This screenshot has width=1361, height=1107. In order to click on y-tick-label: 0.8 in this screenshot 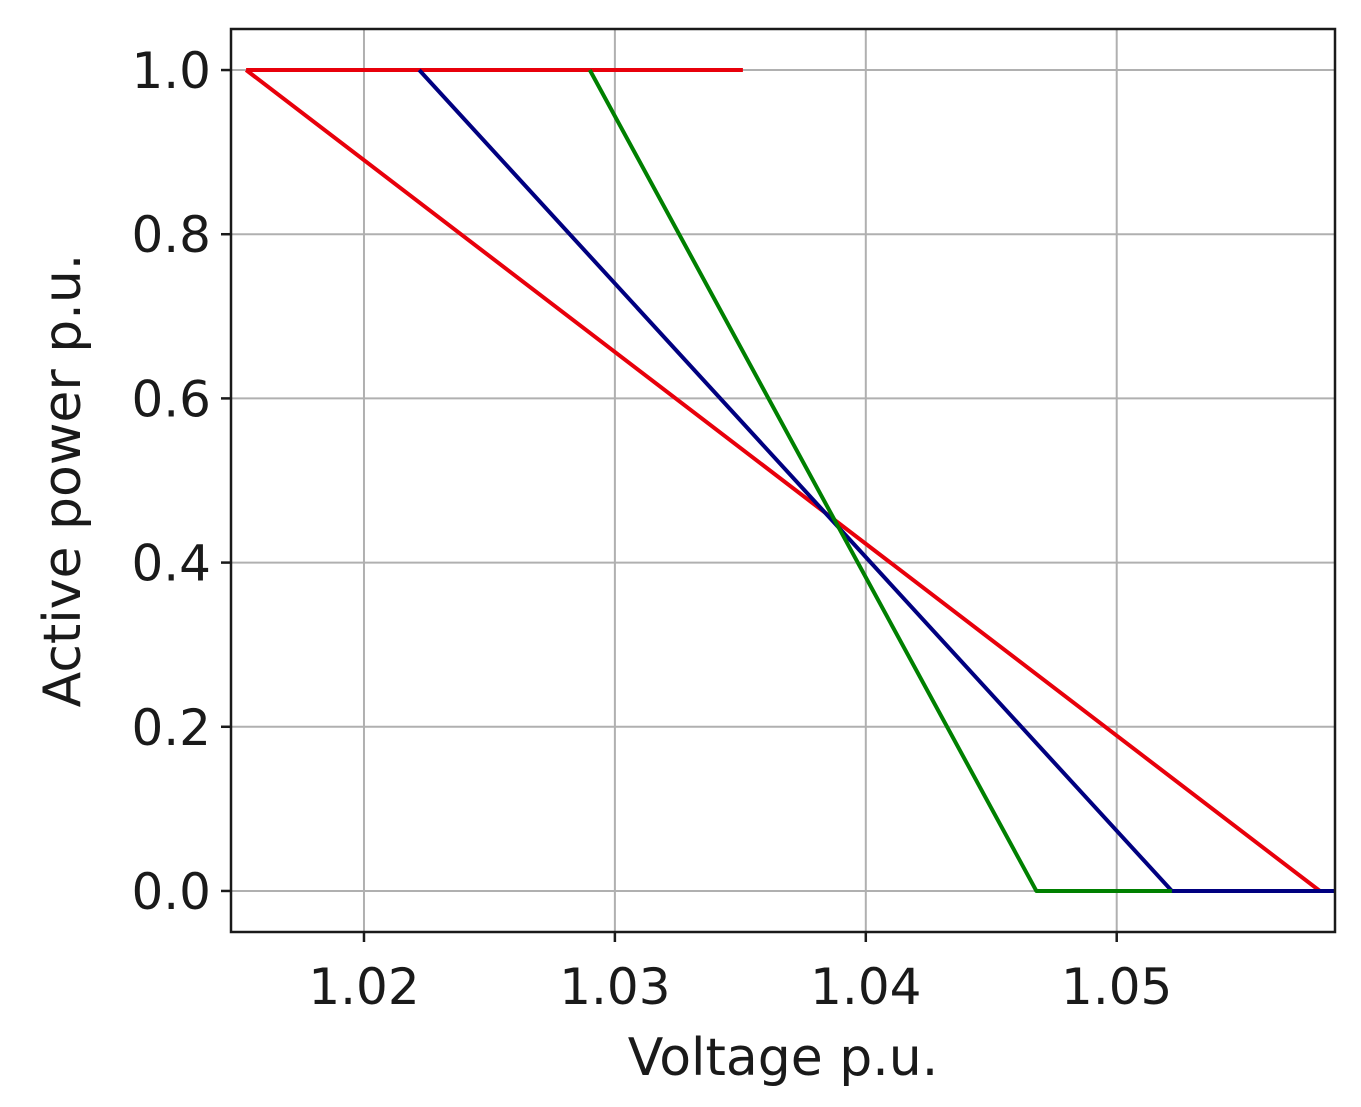, I will do `click(171, 235)`.